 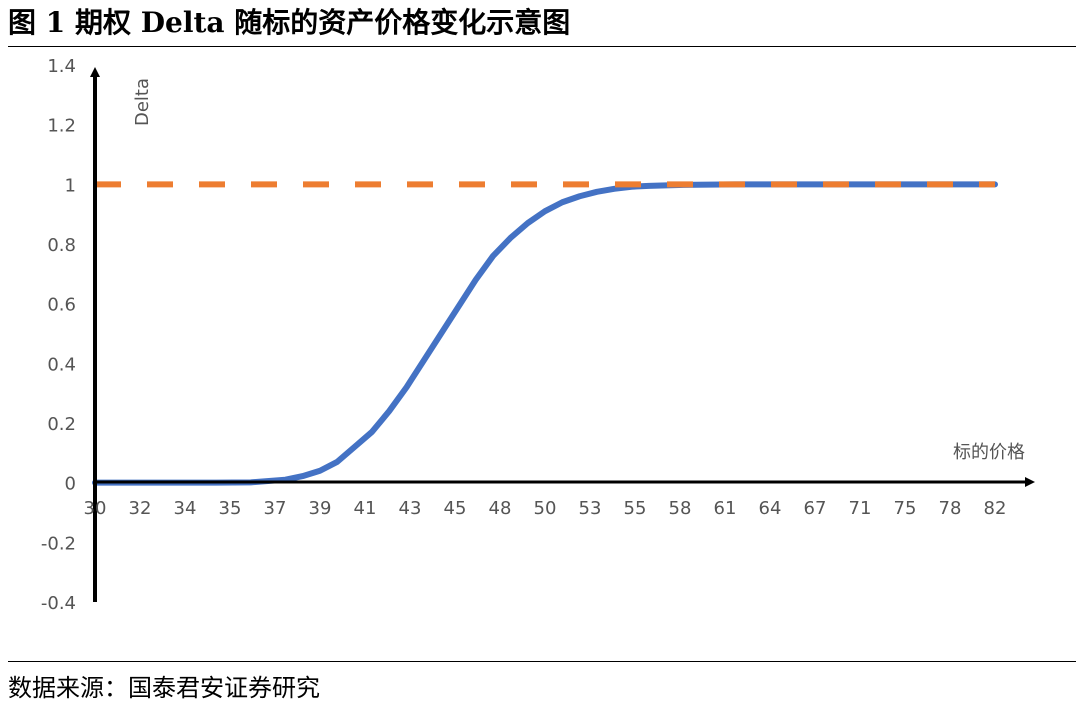 What do you see at coordinates (61, 126) in the screenshot?
I see `y-tick-label: 1.2` at bounding box center [61, 126].